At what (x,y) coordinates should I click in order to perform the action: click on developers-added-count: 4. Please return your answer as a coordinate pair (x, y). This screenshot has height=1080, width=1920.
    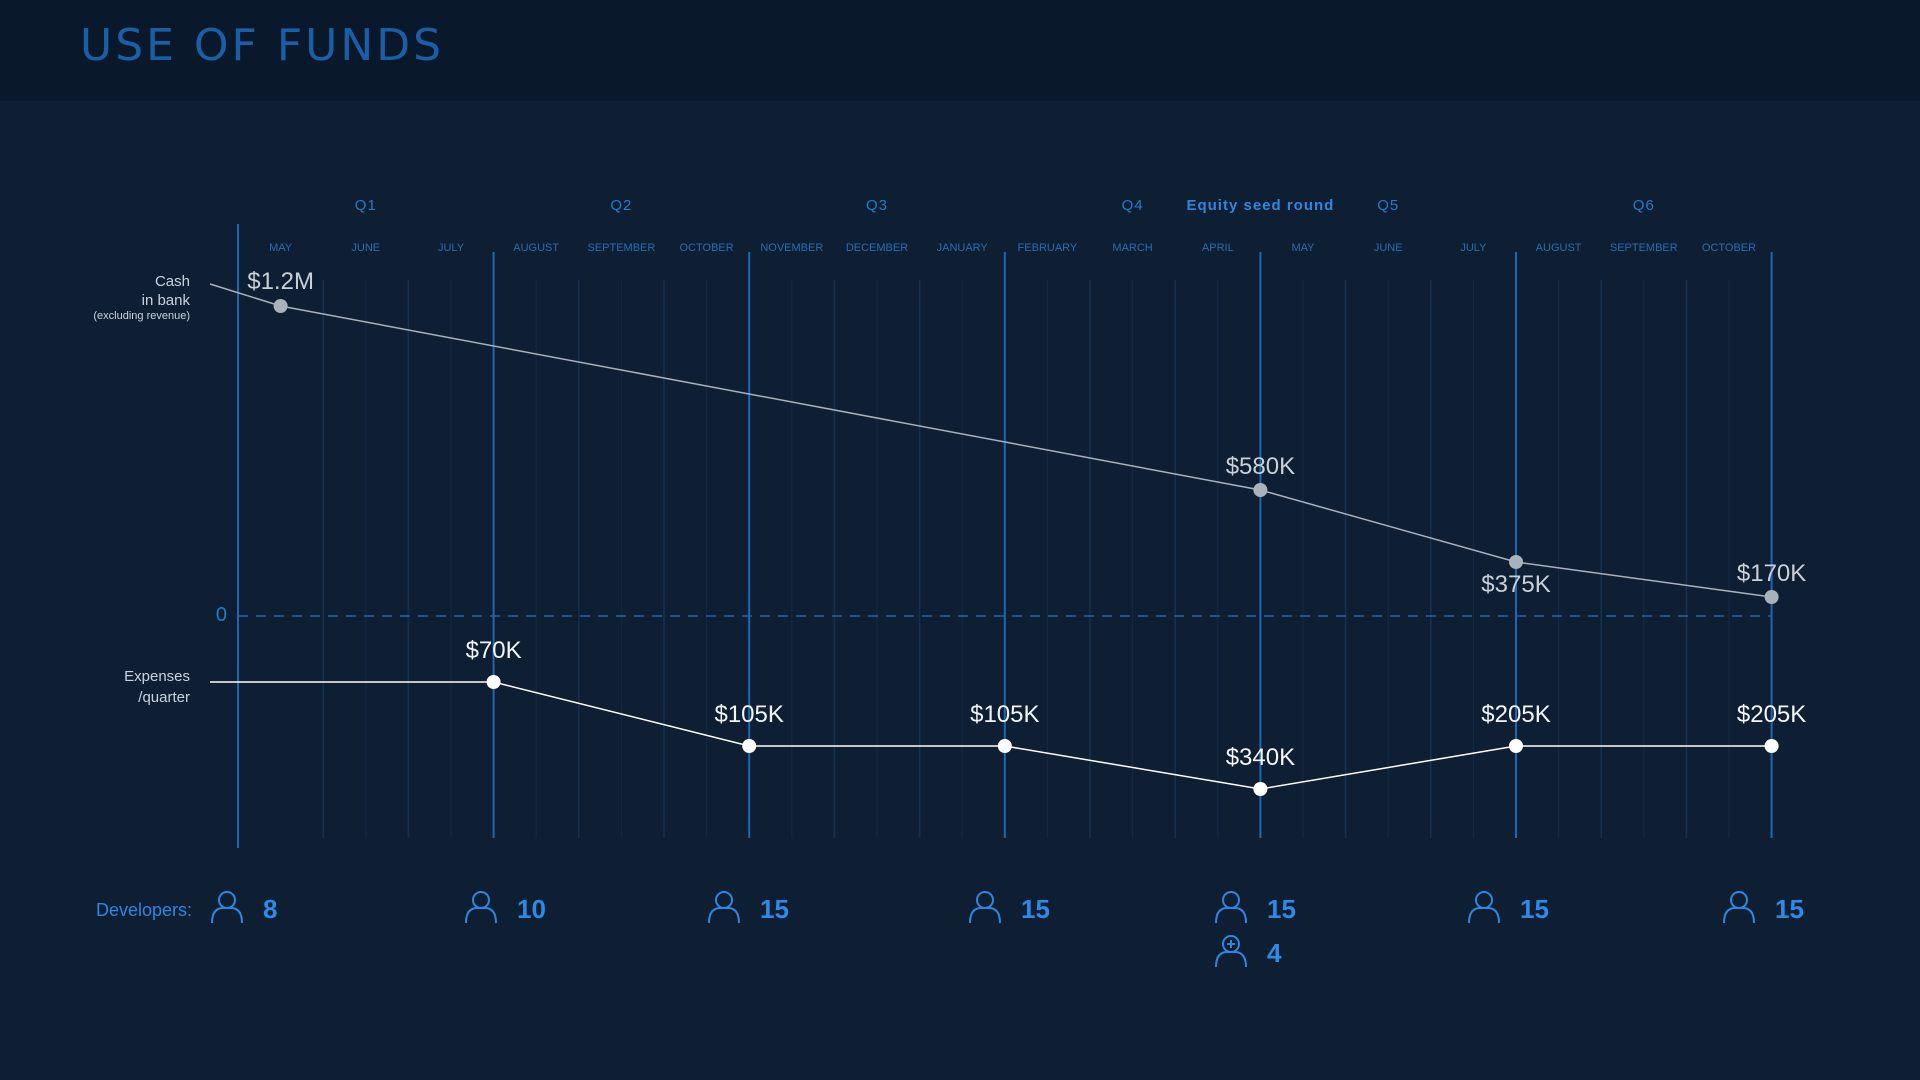
    Looking at the image, I should click on (1274, 953).